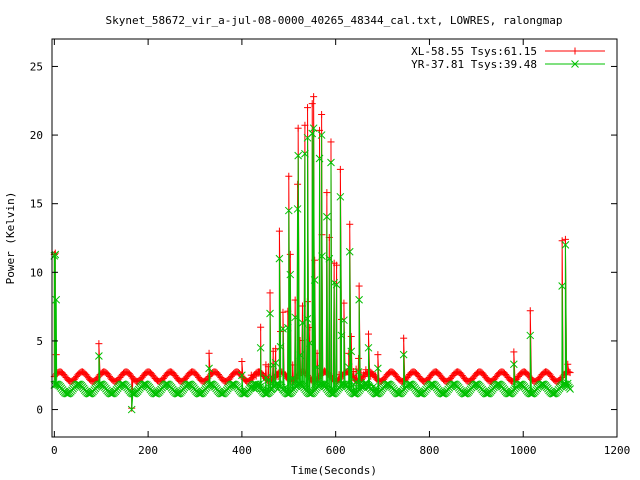 This screenshot has width=640, height=480. Describe the element at coordinates (36, 272) in the screenshot. I see `y-tick-label: 10` at that location.